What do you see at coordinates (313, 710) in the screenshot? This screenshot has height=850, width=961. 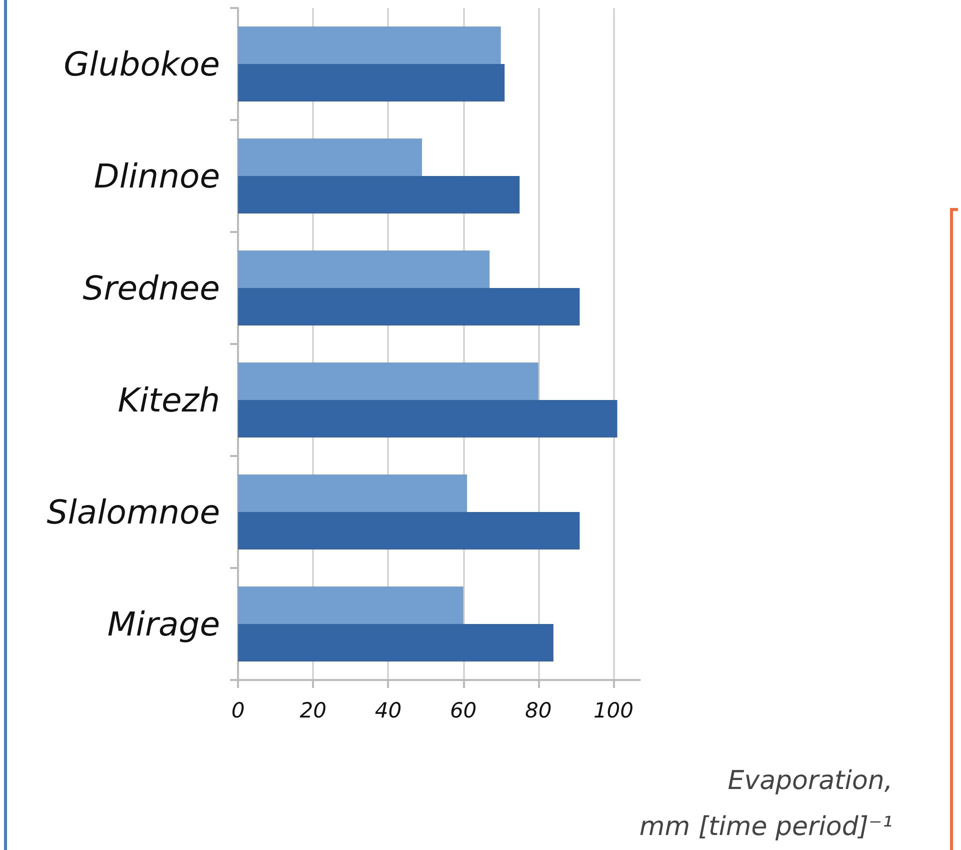 I see `x-tick-label: 20` at bounding box center [313, 710].